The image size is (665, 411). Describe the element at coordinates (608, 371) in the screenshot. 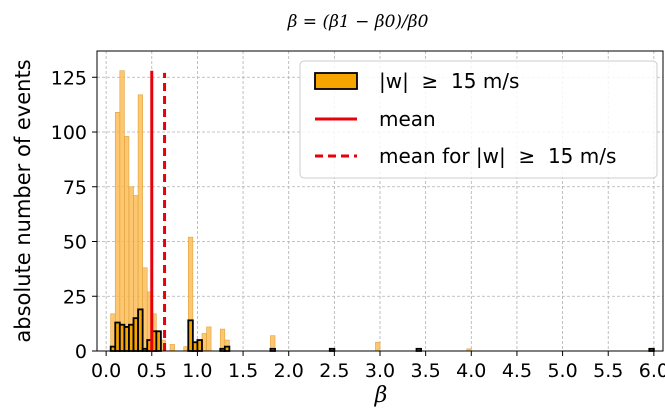

I see `x-tick-label: 5.5` at that location.